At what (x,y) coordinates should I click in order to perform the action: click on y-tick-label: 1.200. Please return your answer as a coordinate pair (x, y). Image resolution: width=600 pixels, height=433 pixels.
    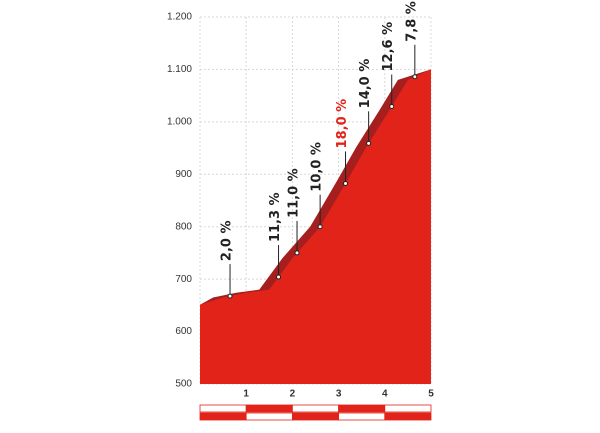
    Looking at the image, I should click on (179, 17).